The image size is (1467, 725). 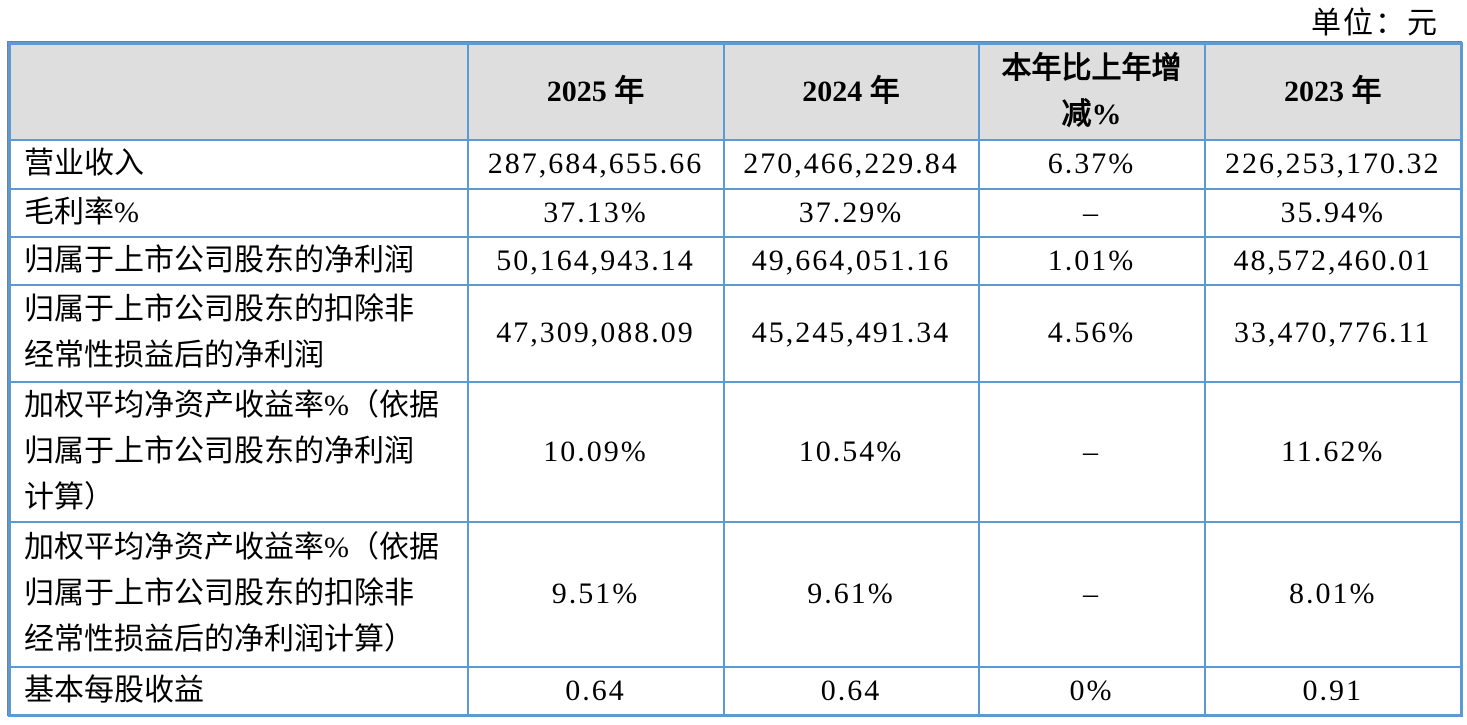 What do you see at coordinates (238, 164) in the screenshot?
I see `row-label: 营业收入` at bounding box center [238, 164].